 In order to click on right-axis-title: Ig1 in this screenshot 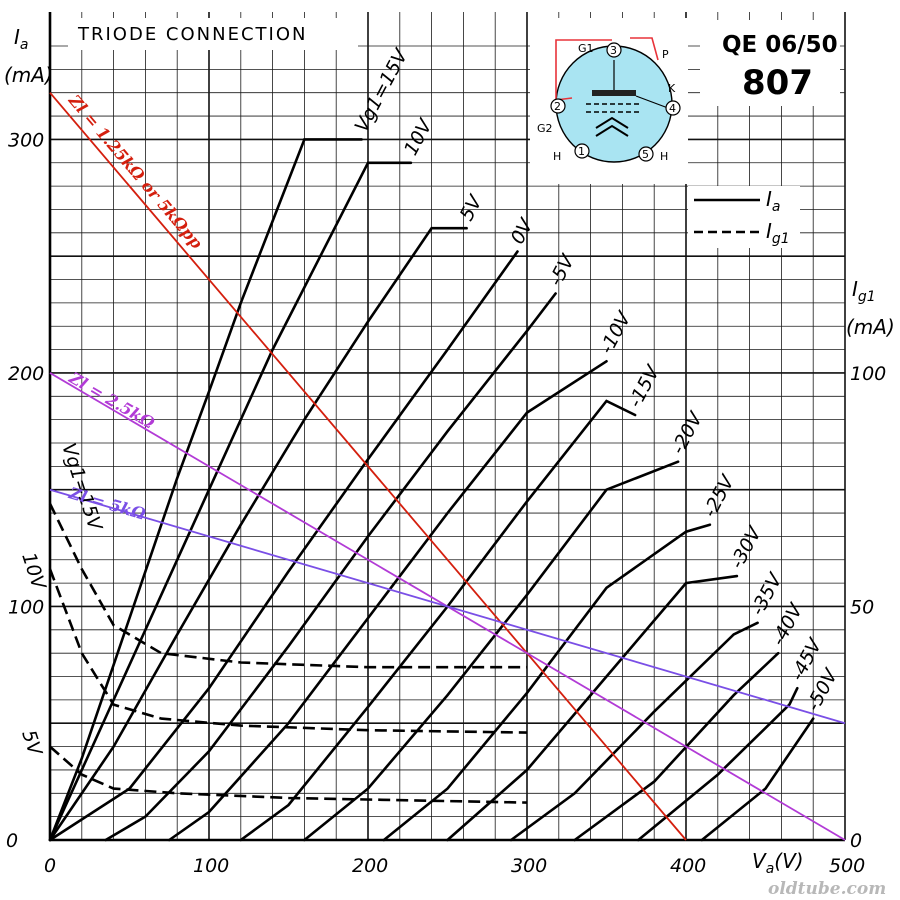, I will do `click(864, 291)`.